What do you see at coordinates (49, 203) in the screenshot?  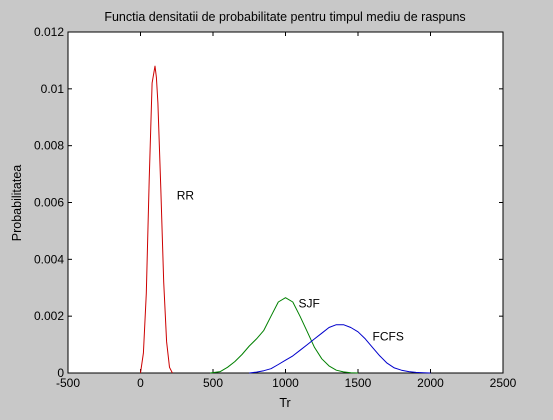 I see `y-tick-label: 0.006` at bounding box center [49, 203].